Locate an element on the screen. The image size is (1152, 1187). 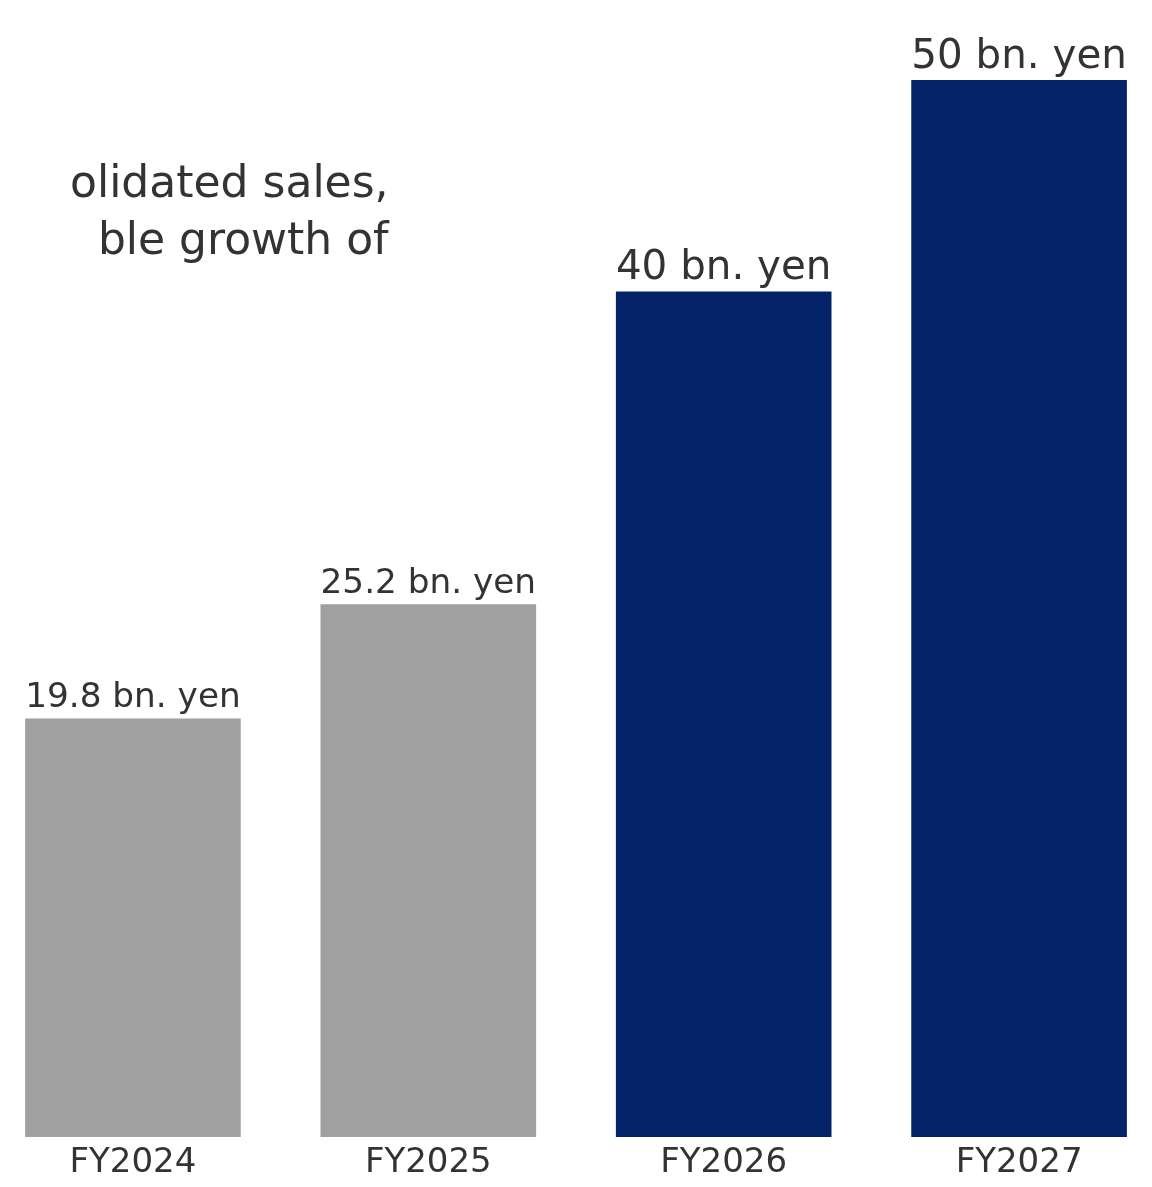
data-label: 50 bn. yen is located at coordinates (1019, 53).